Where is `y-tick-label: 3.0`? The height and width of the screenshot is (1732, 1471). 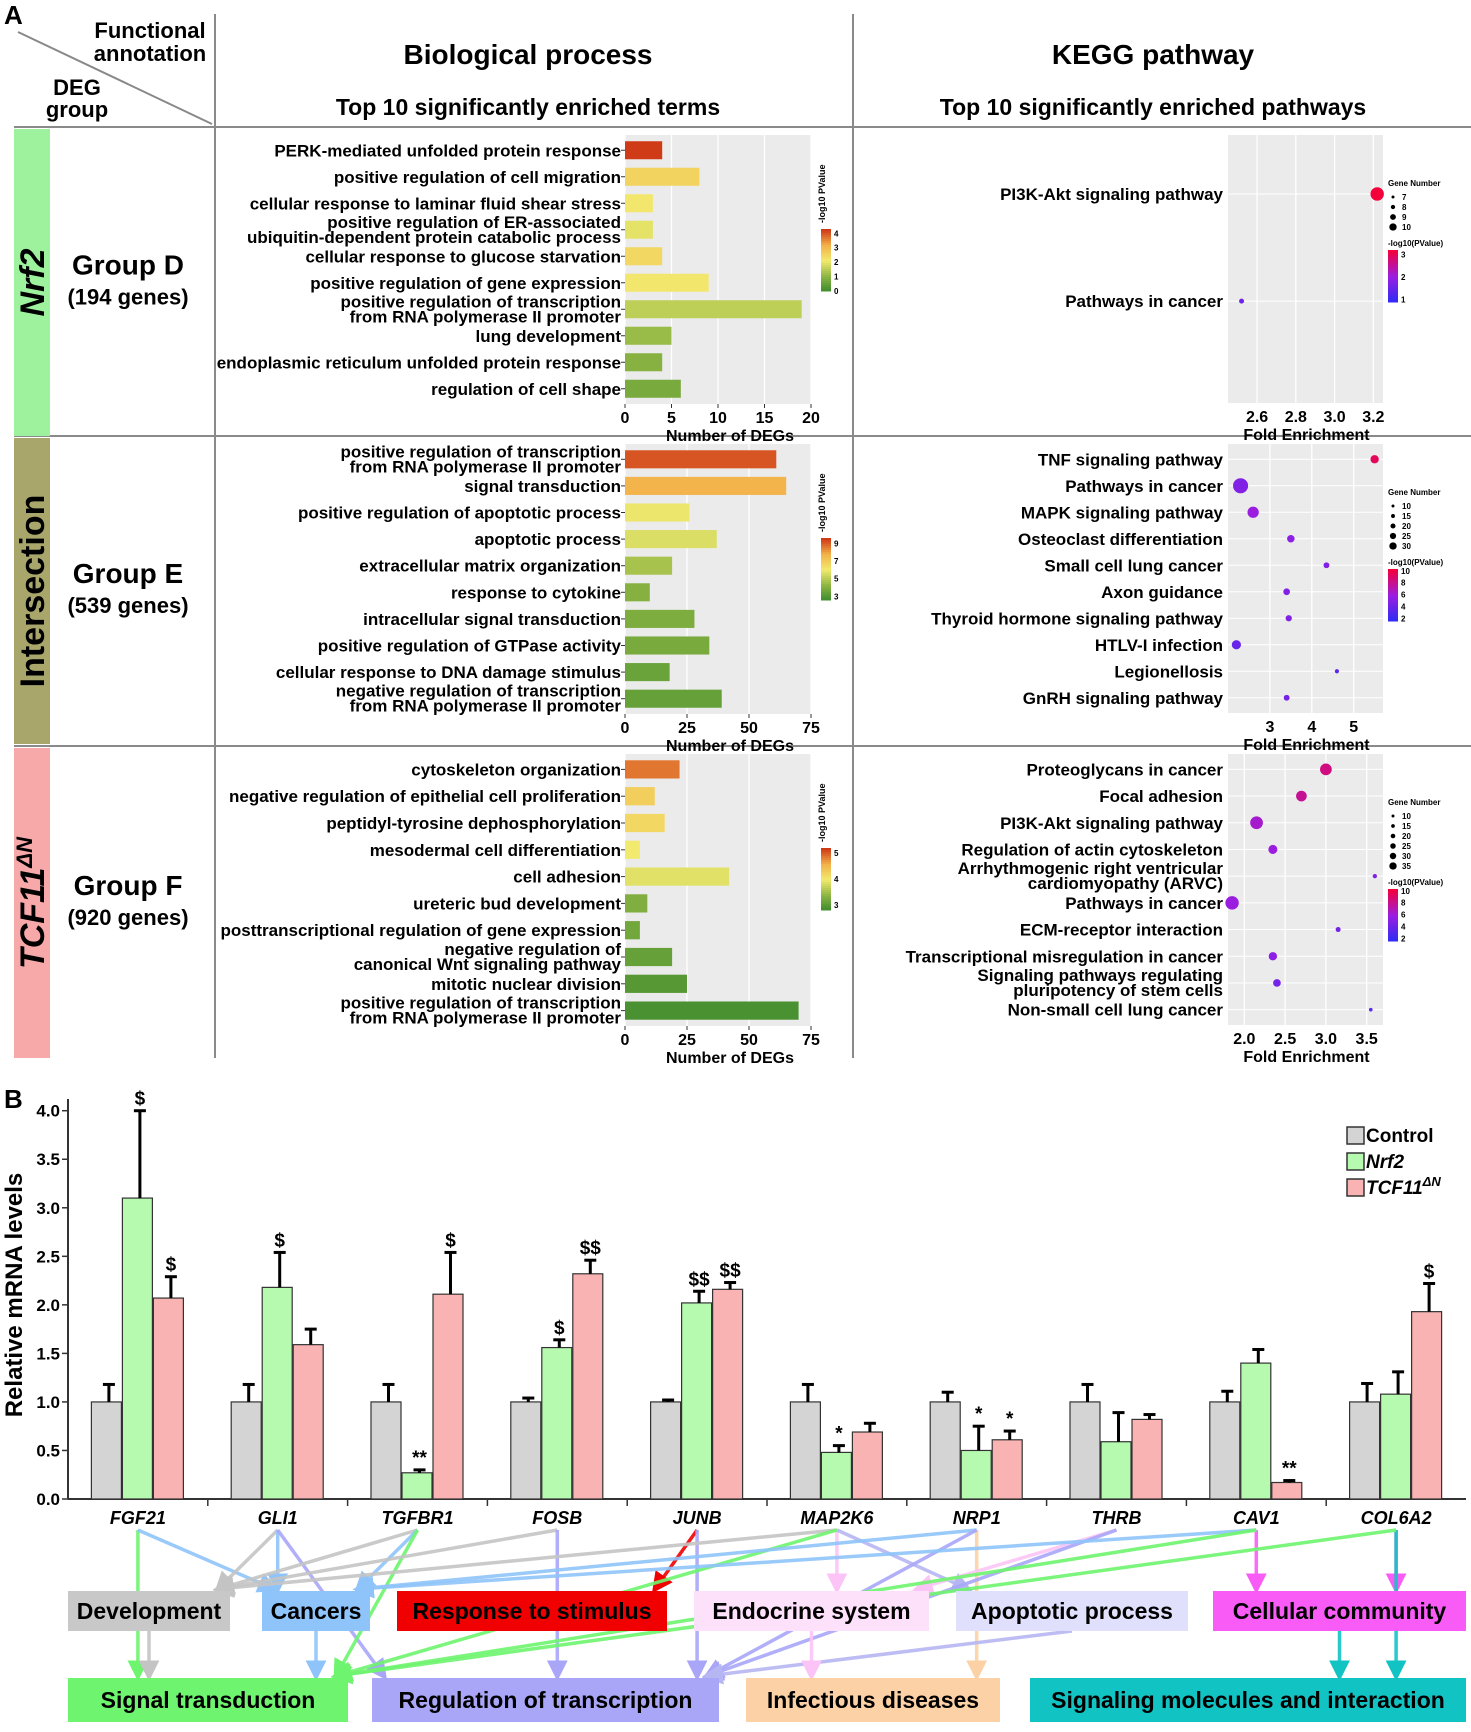 y-tick-label: 3.0 is located at coordinates (48, 1208).